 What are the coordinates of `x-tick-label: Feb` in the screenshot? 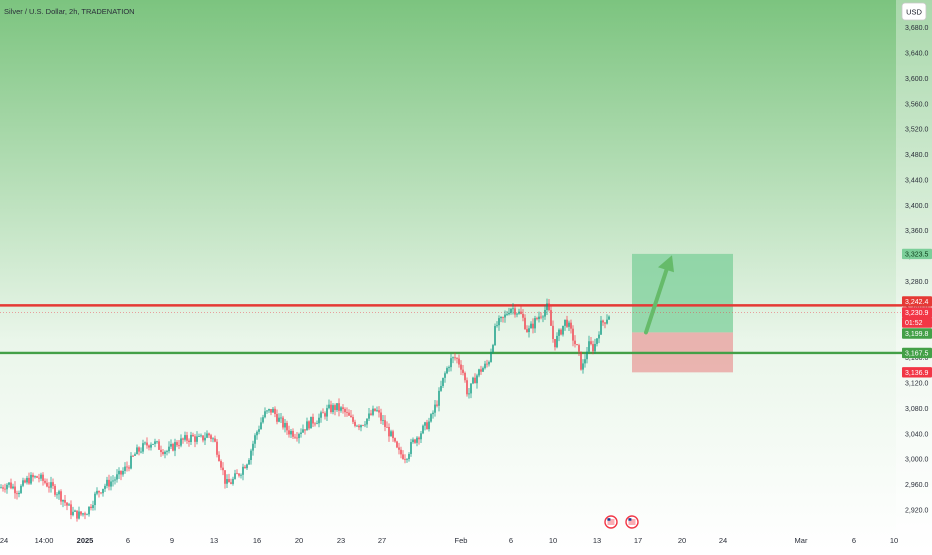 It's located at (461, 540).